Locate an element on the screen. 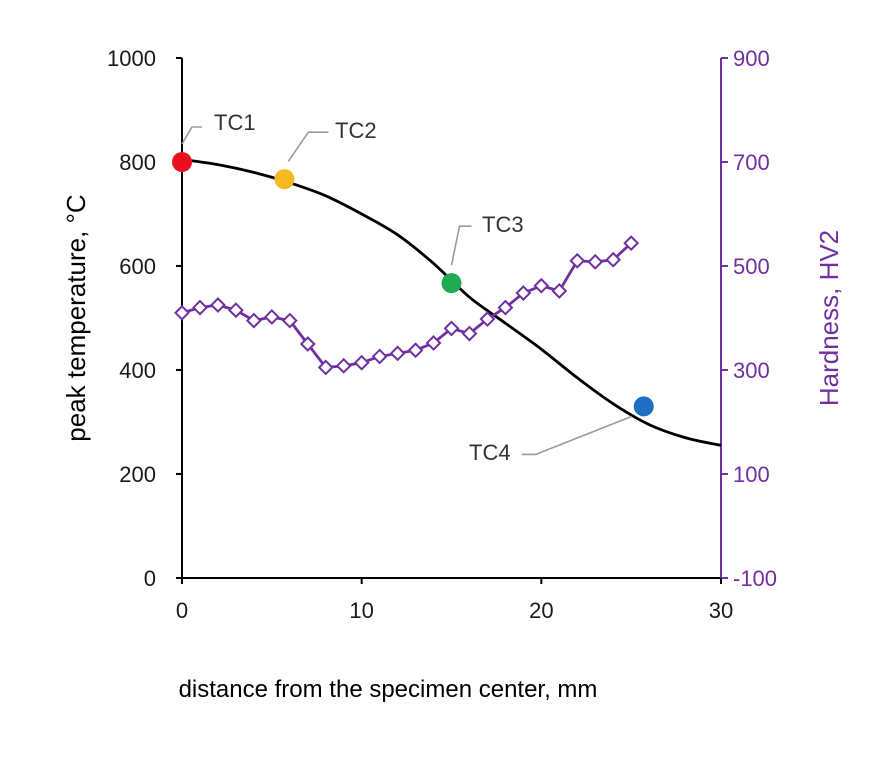 Image resolution: width=878 pixels, height=767 pixels. y2-tick-label: 100 is located at coordinates (751, 474).